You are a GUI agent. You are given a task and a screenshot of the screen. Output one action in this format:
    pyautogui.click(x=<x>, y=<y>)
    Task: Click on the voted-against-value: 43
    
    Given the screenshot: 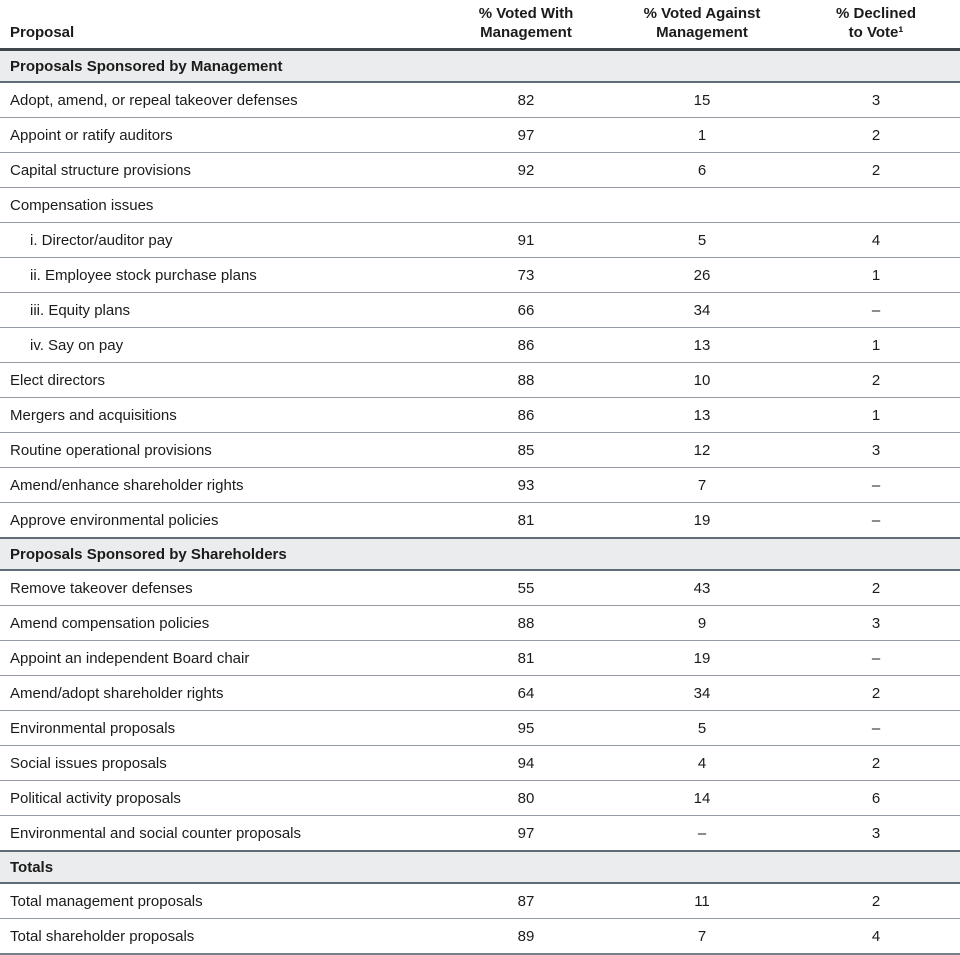 What is the action you would take?
    pyautogui.click(x=702, y=588)
    